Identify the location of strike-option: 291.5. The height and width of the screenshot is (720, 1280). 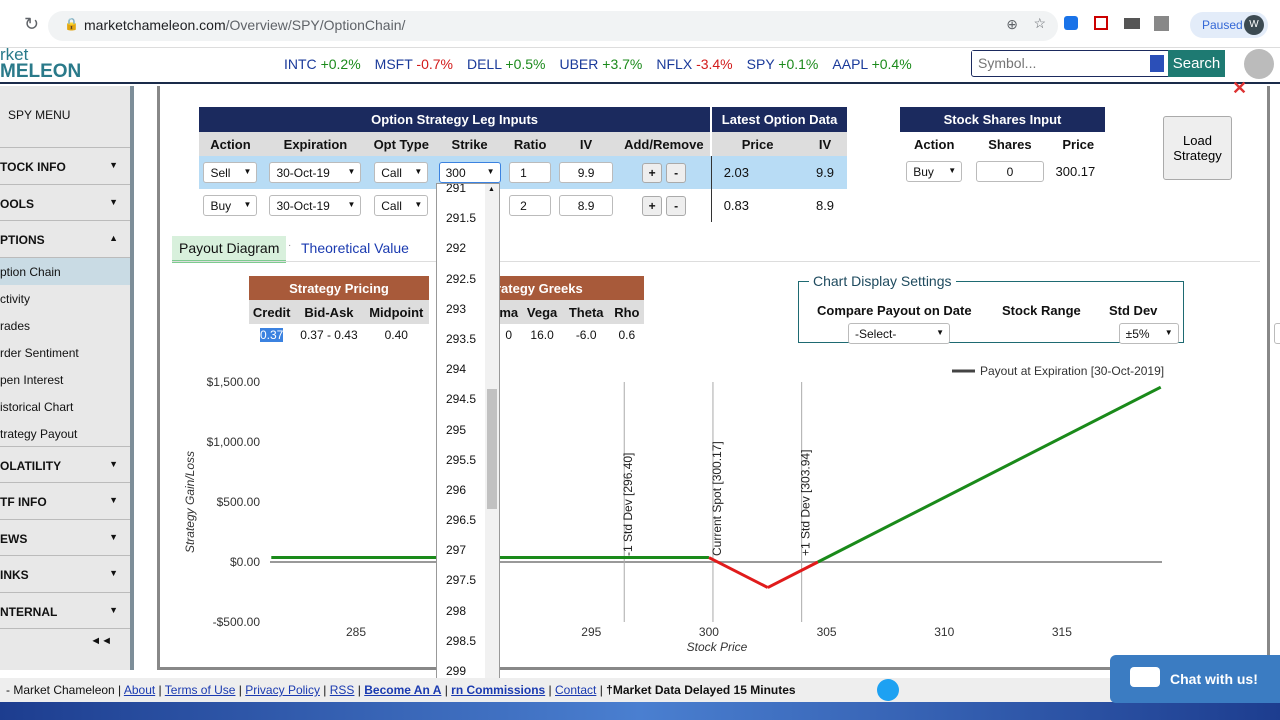
(461, 218).